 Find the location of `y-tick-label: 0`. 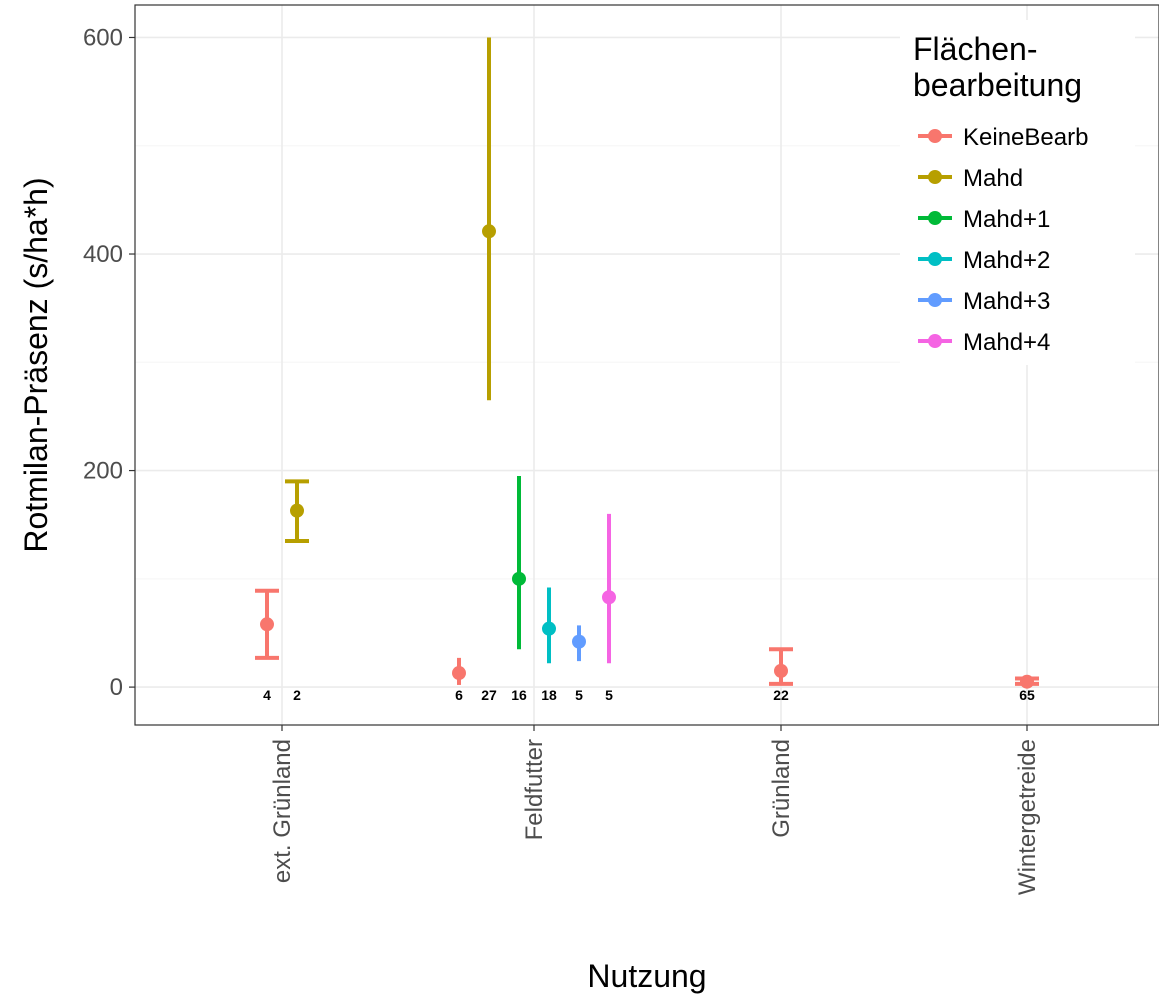

y-tick-label: 0 is located at coordinates (116, 687).